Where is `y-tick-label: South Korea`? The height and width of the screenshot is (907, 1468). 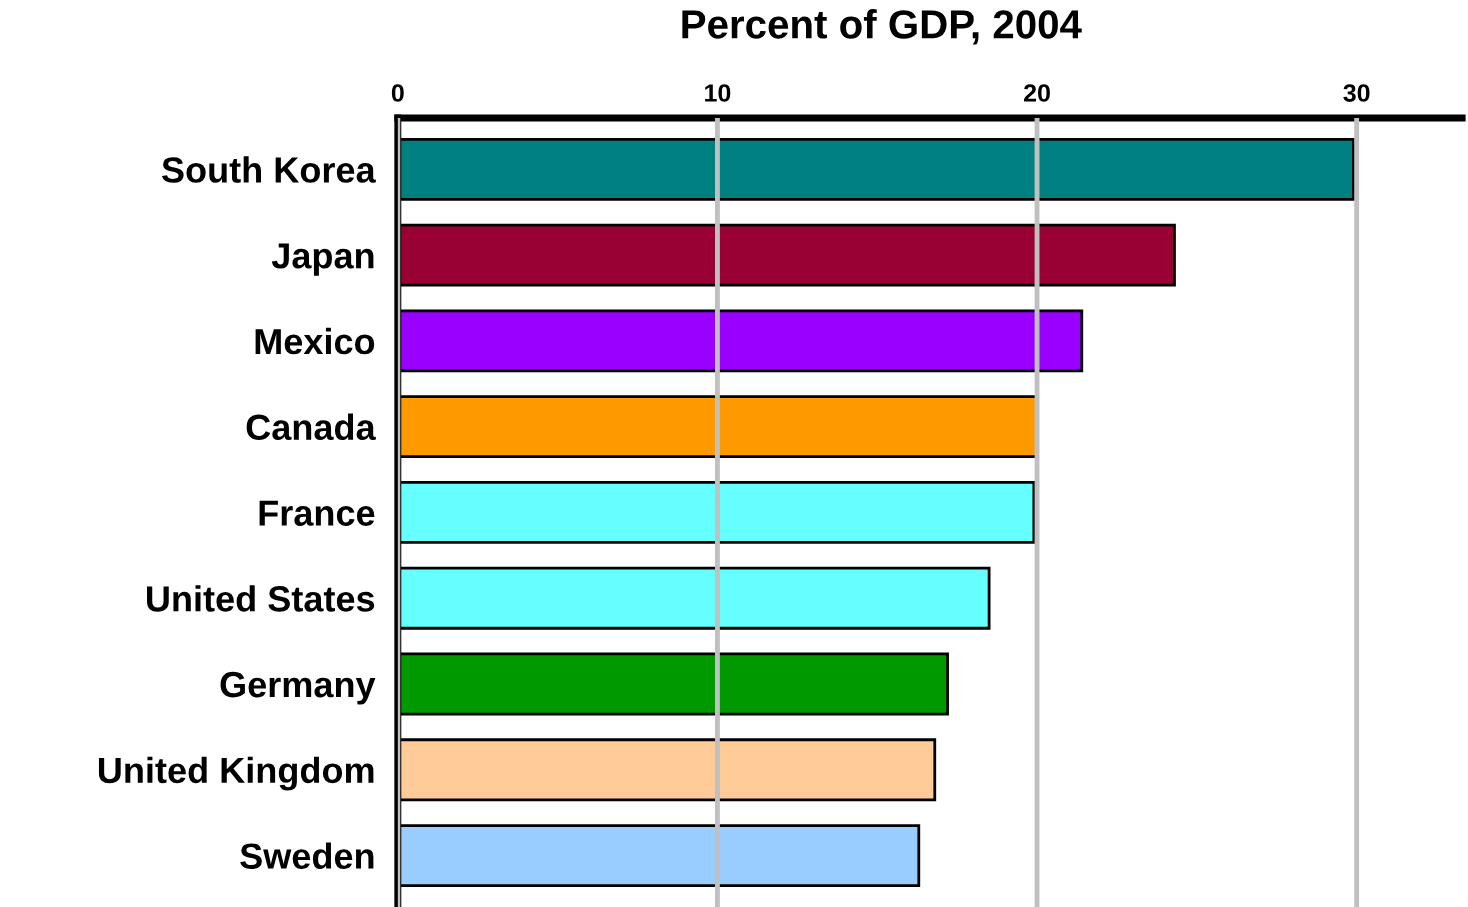 y-tick-label: South Korea is located at coordinates (268, 169).